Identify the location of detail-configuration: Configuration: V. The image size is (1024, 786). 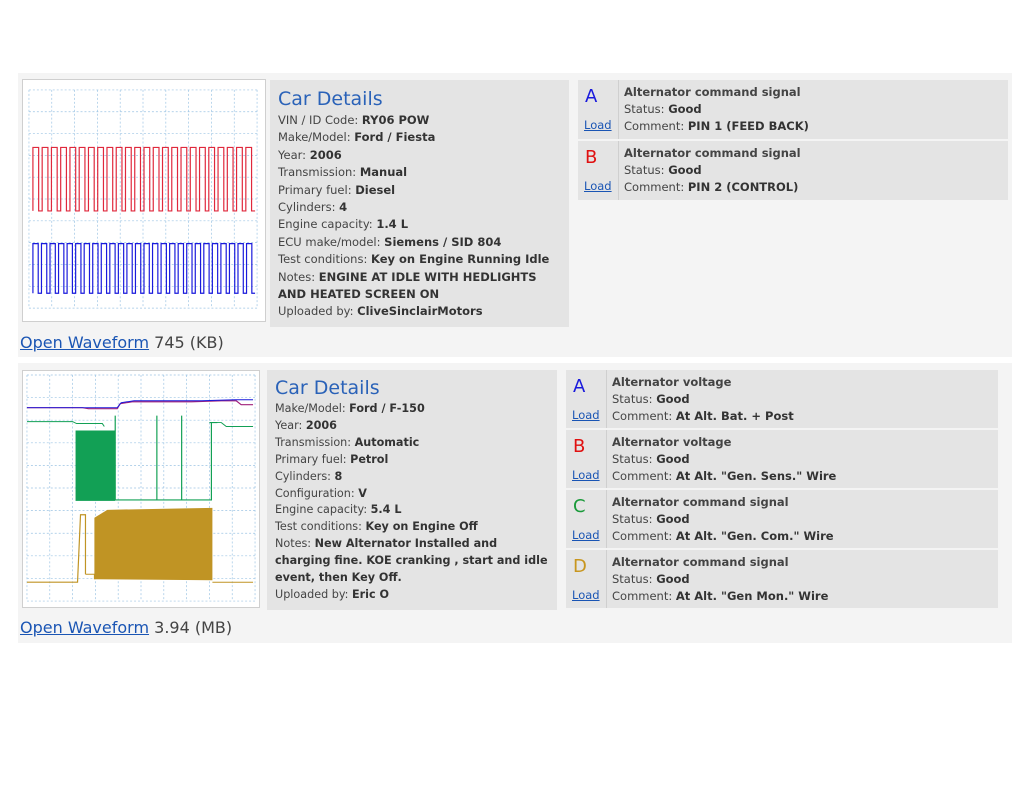
(321, 493).